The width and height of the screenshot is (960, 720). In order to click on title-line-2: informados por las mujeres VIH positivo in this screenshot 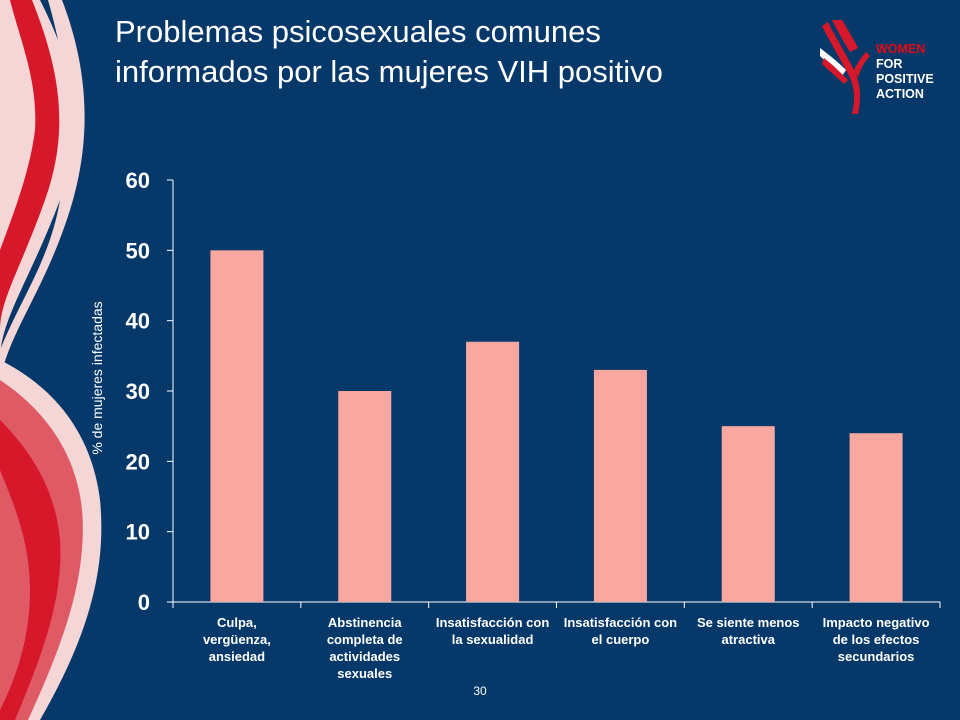, I will do `click(389, 71)`.